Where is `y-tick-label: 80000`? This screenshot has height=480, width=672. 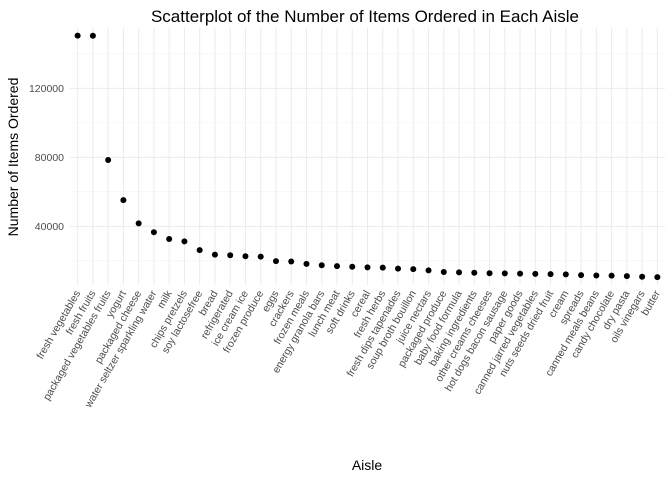
y-tick-label: 80000 is located at coordinates (49, 158).